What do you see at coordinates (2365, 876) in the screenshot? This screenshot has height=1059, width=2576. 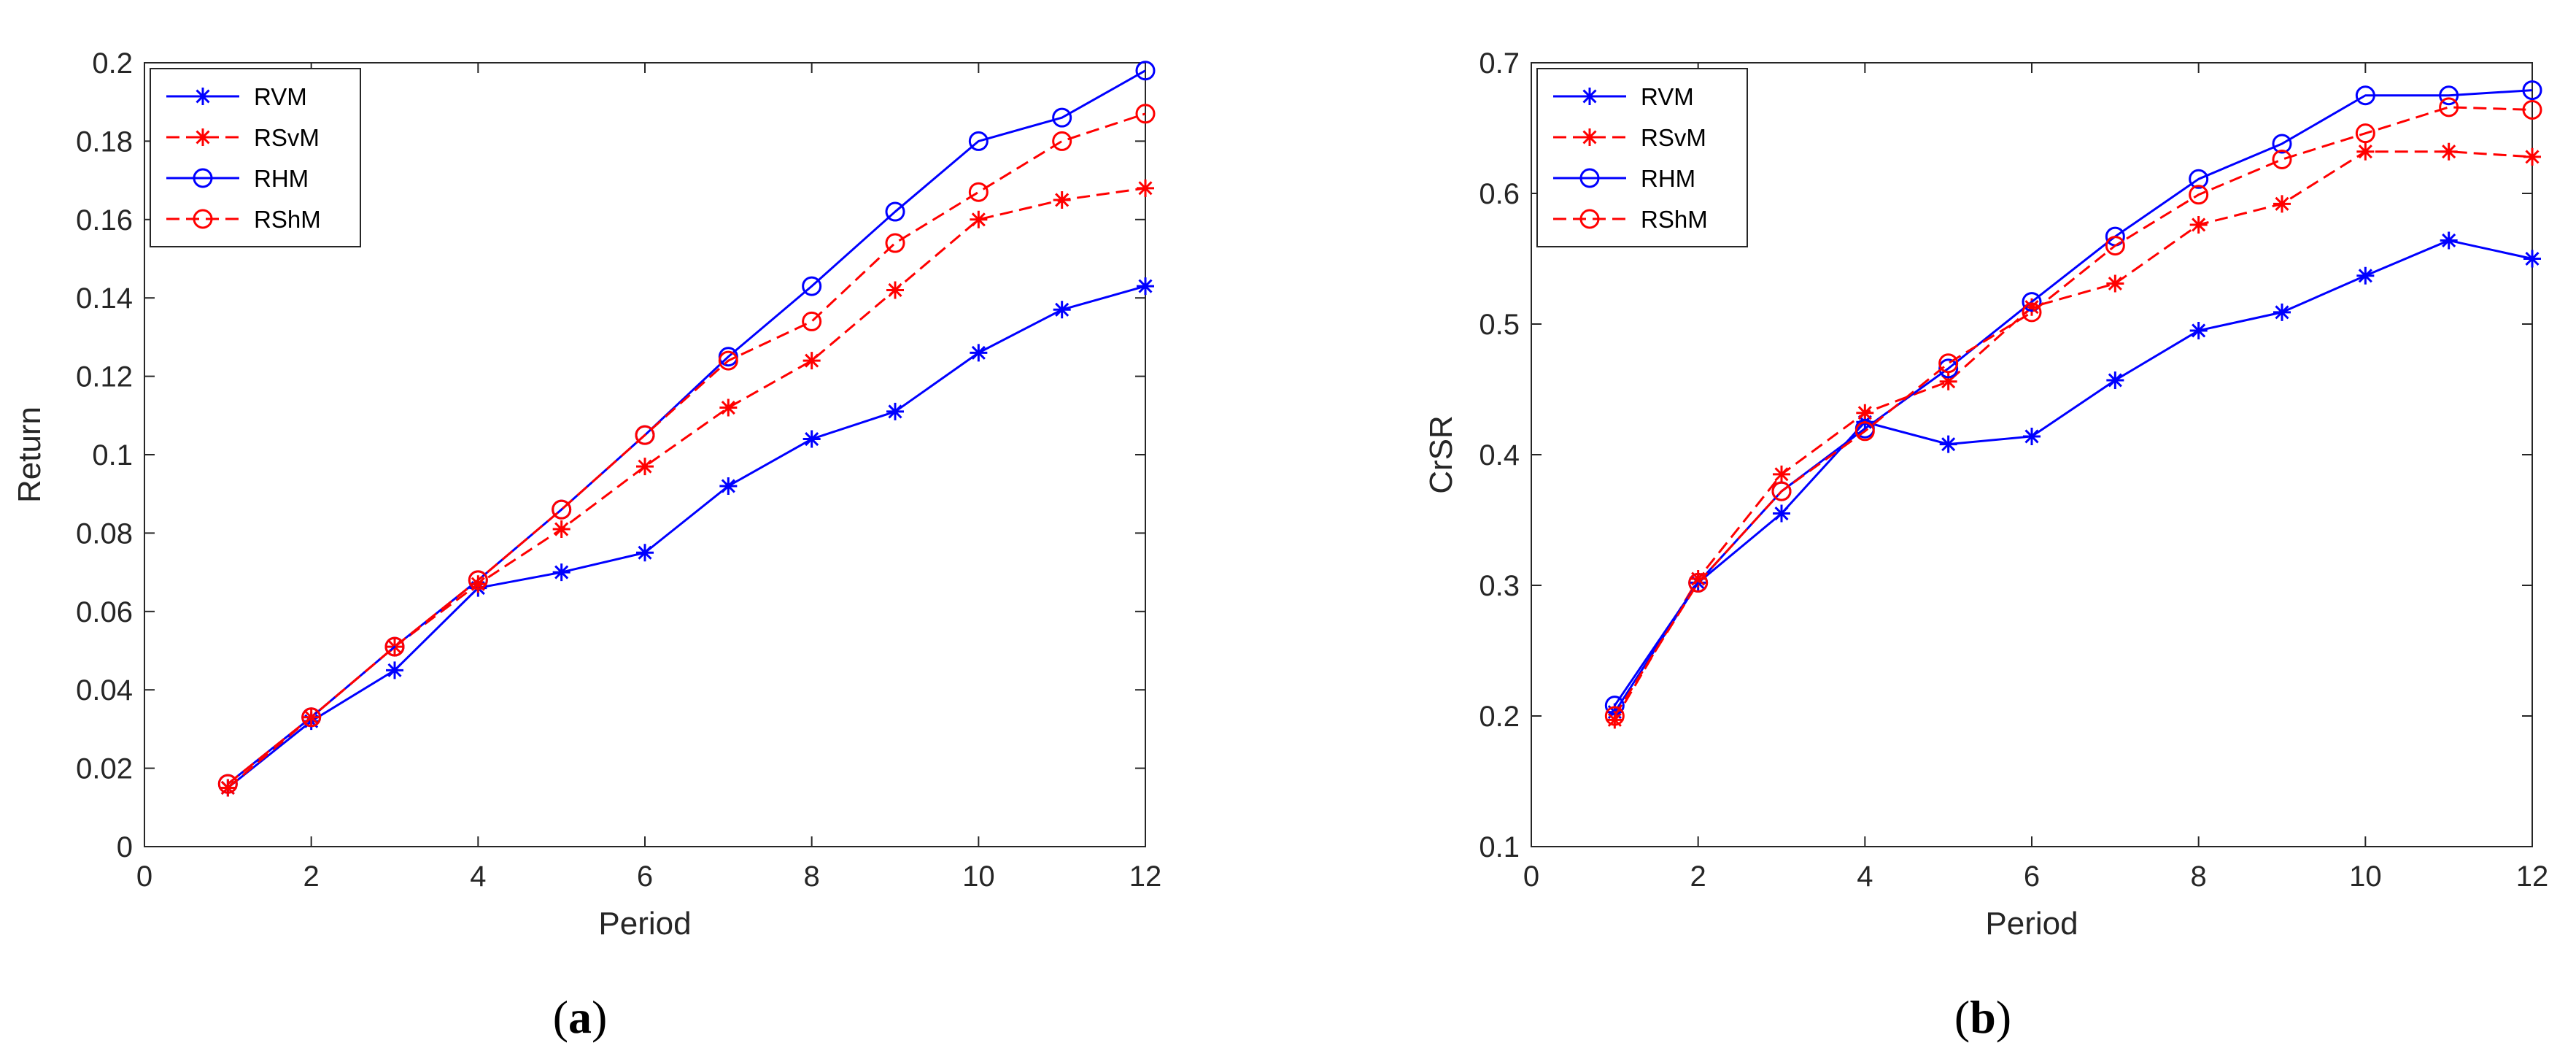 I see `x-tick-label: 10` at bounding box center [2365, 876].